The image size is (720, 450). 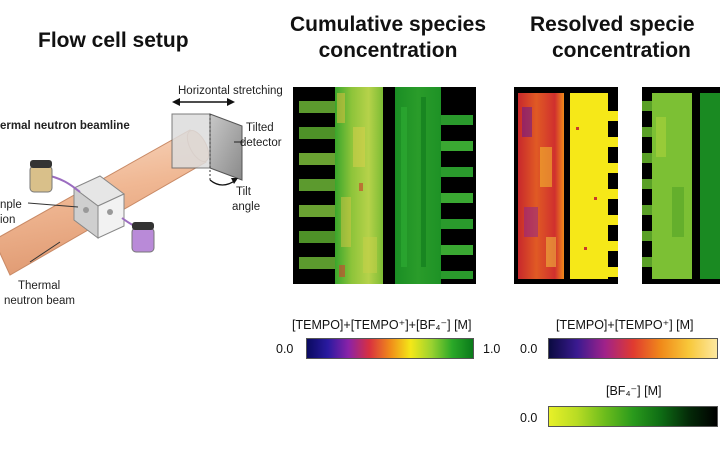 I want to click on tempo-colorbar, so click(x=633, y=348).